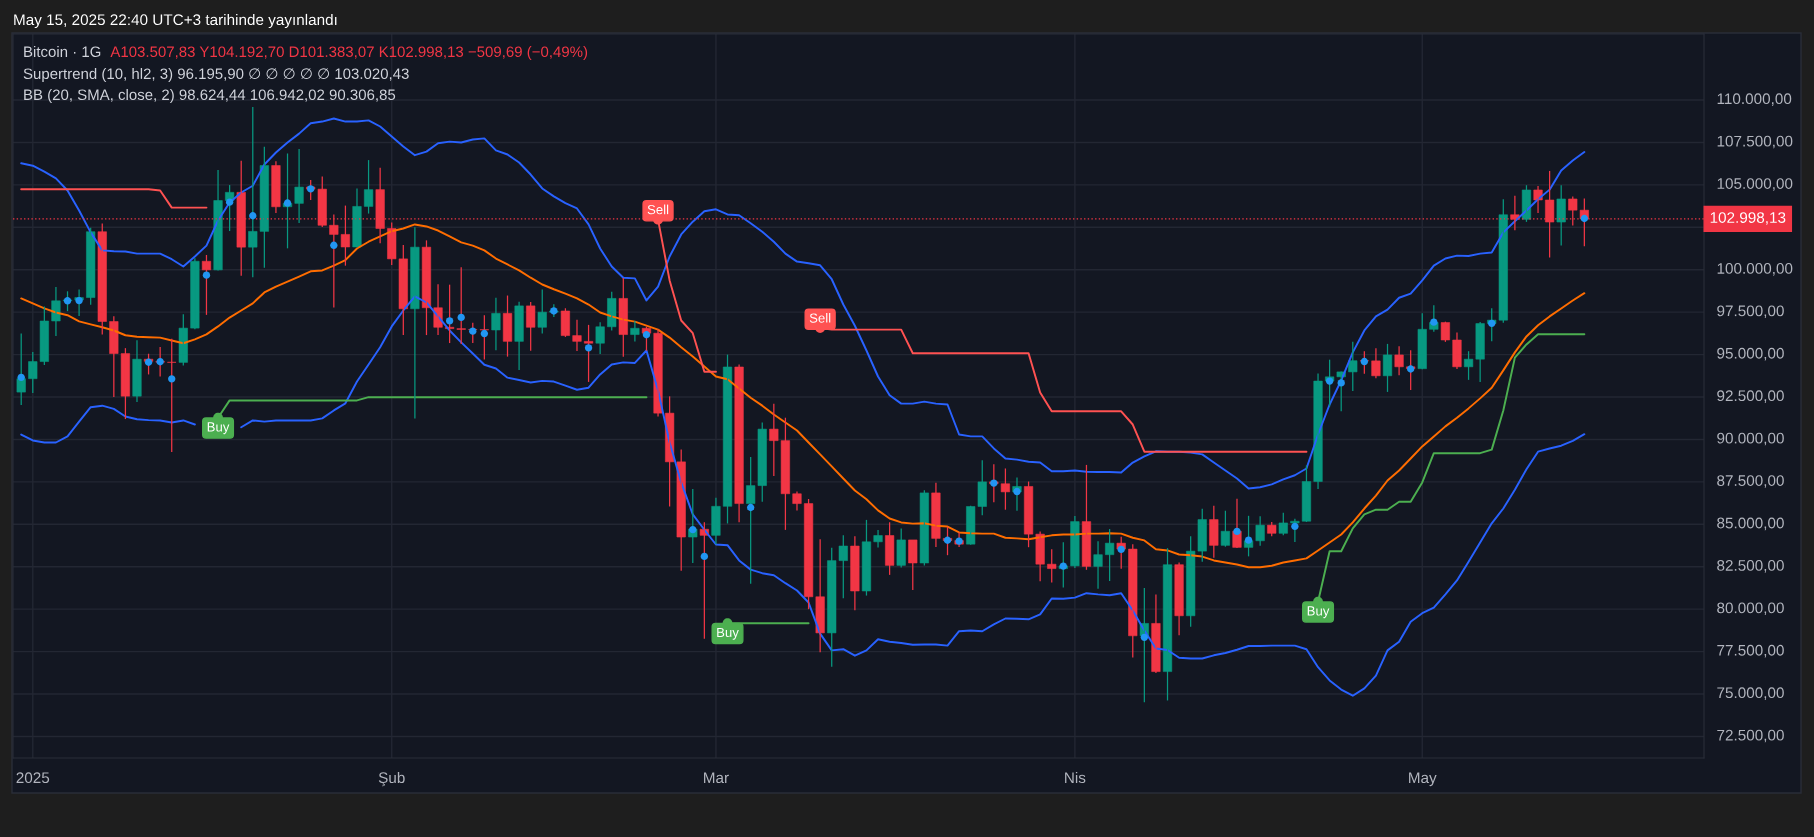 The width and height of the screenshot is (1814, 837). Describe the element at coordinates (210, 96) in the screenshot. I see `annotation: BB (20, SMA, close, 2) 98.624,44 106.942,02 90.306,85` at that location.